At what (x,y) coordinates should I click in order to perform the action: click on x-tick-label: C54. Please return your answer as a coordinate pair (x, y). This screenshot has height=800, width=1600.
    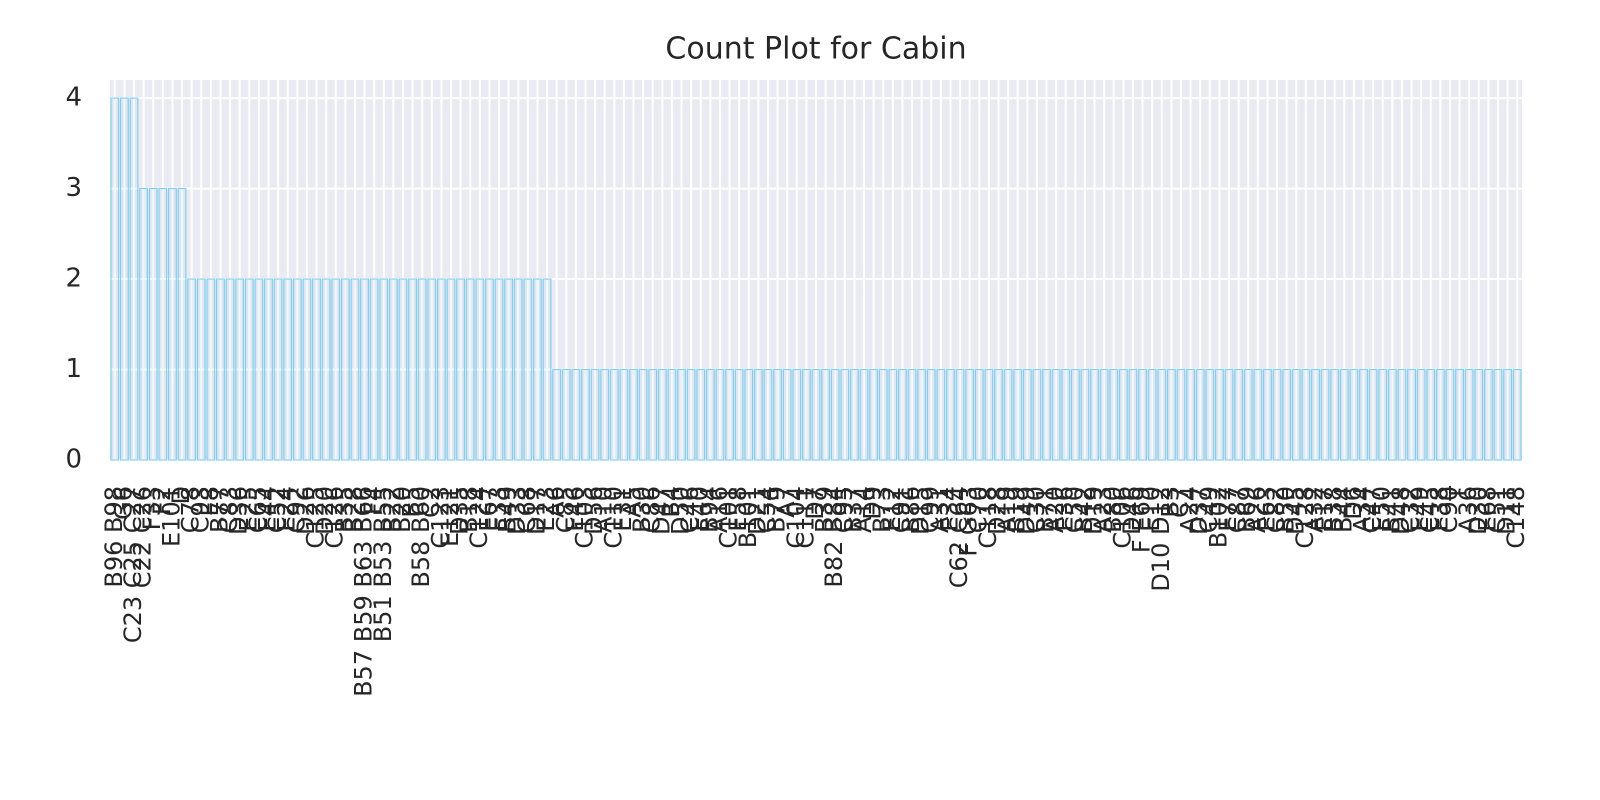
    Looking at the image, I should click on (767, 509).